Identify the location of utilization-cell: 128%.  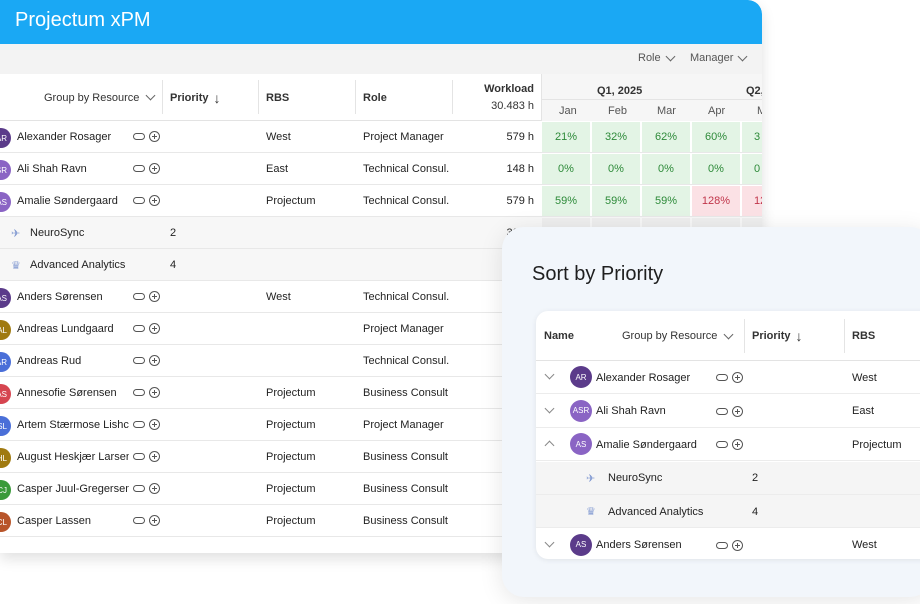
(716, 201).